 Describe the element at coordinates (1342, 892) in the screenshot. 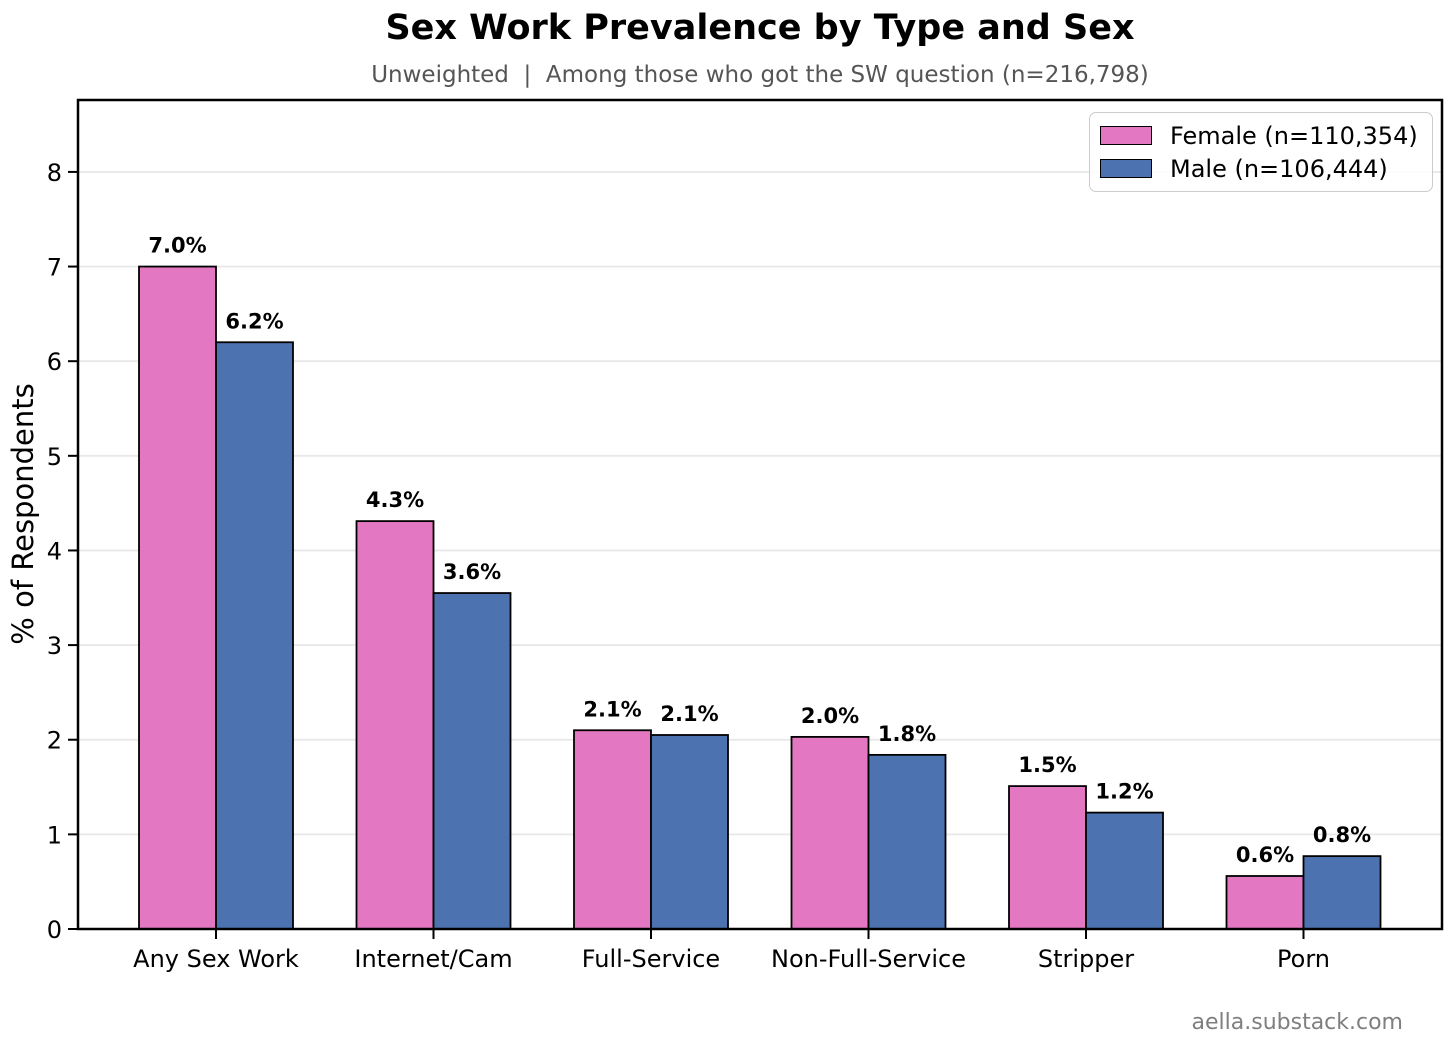

I see `bar-male-porn` at that location.